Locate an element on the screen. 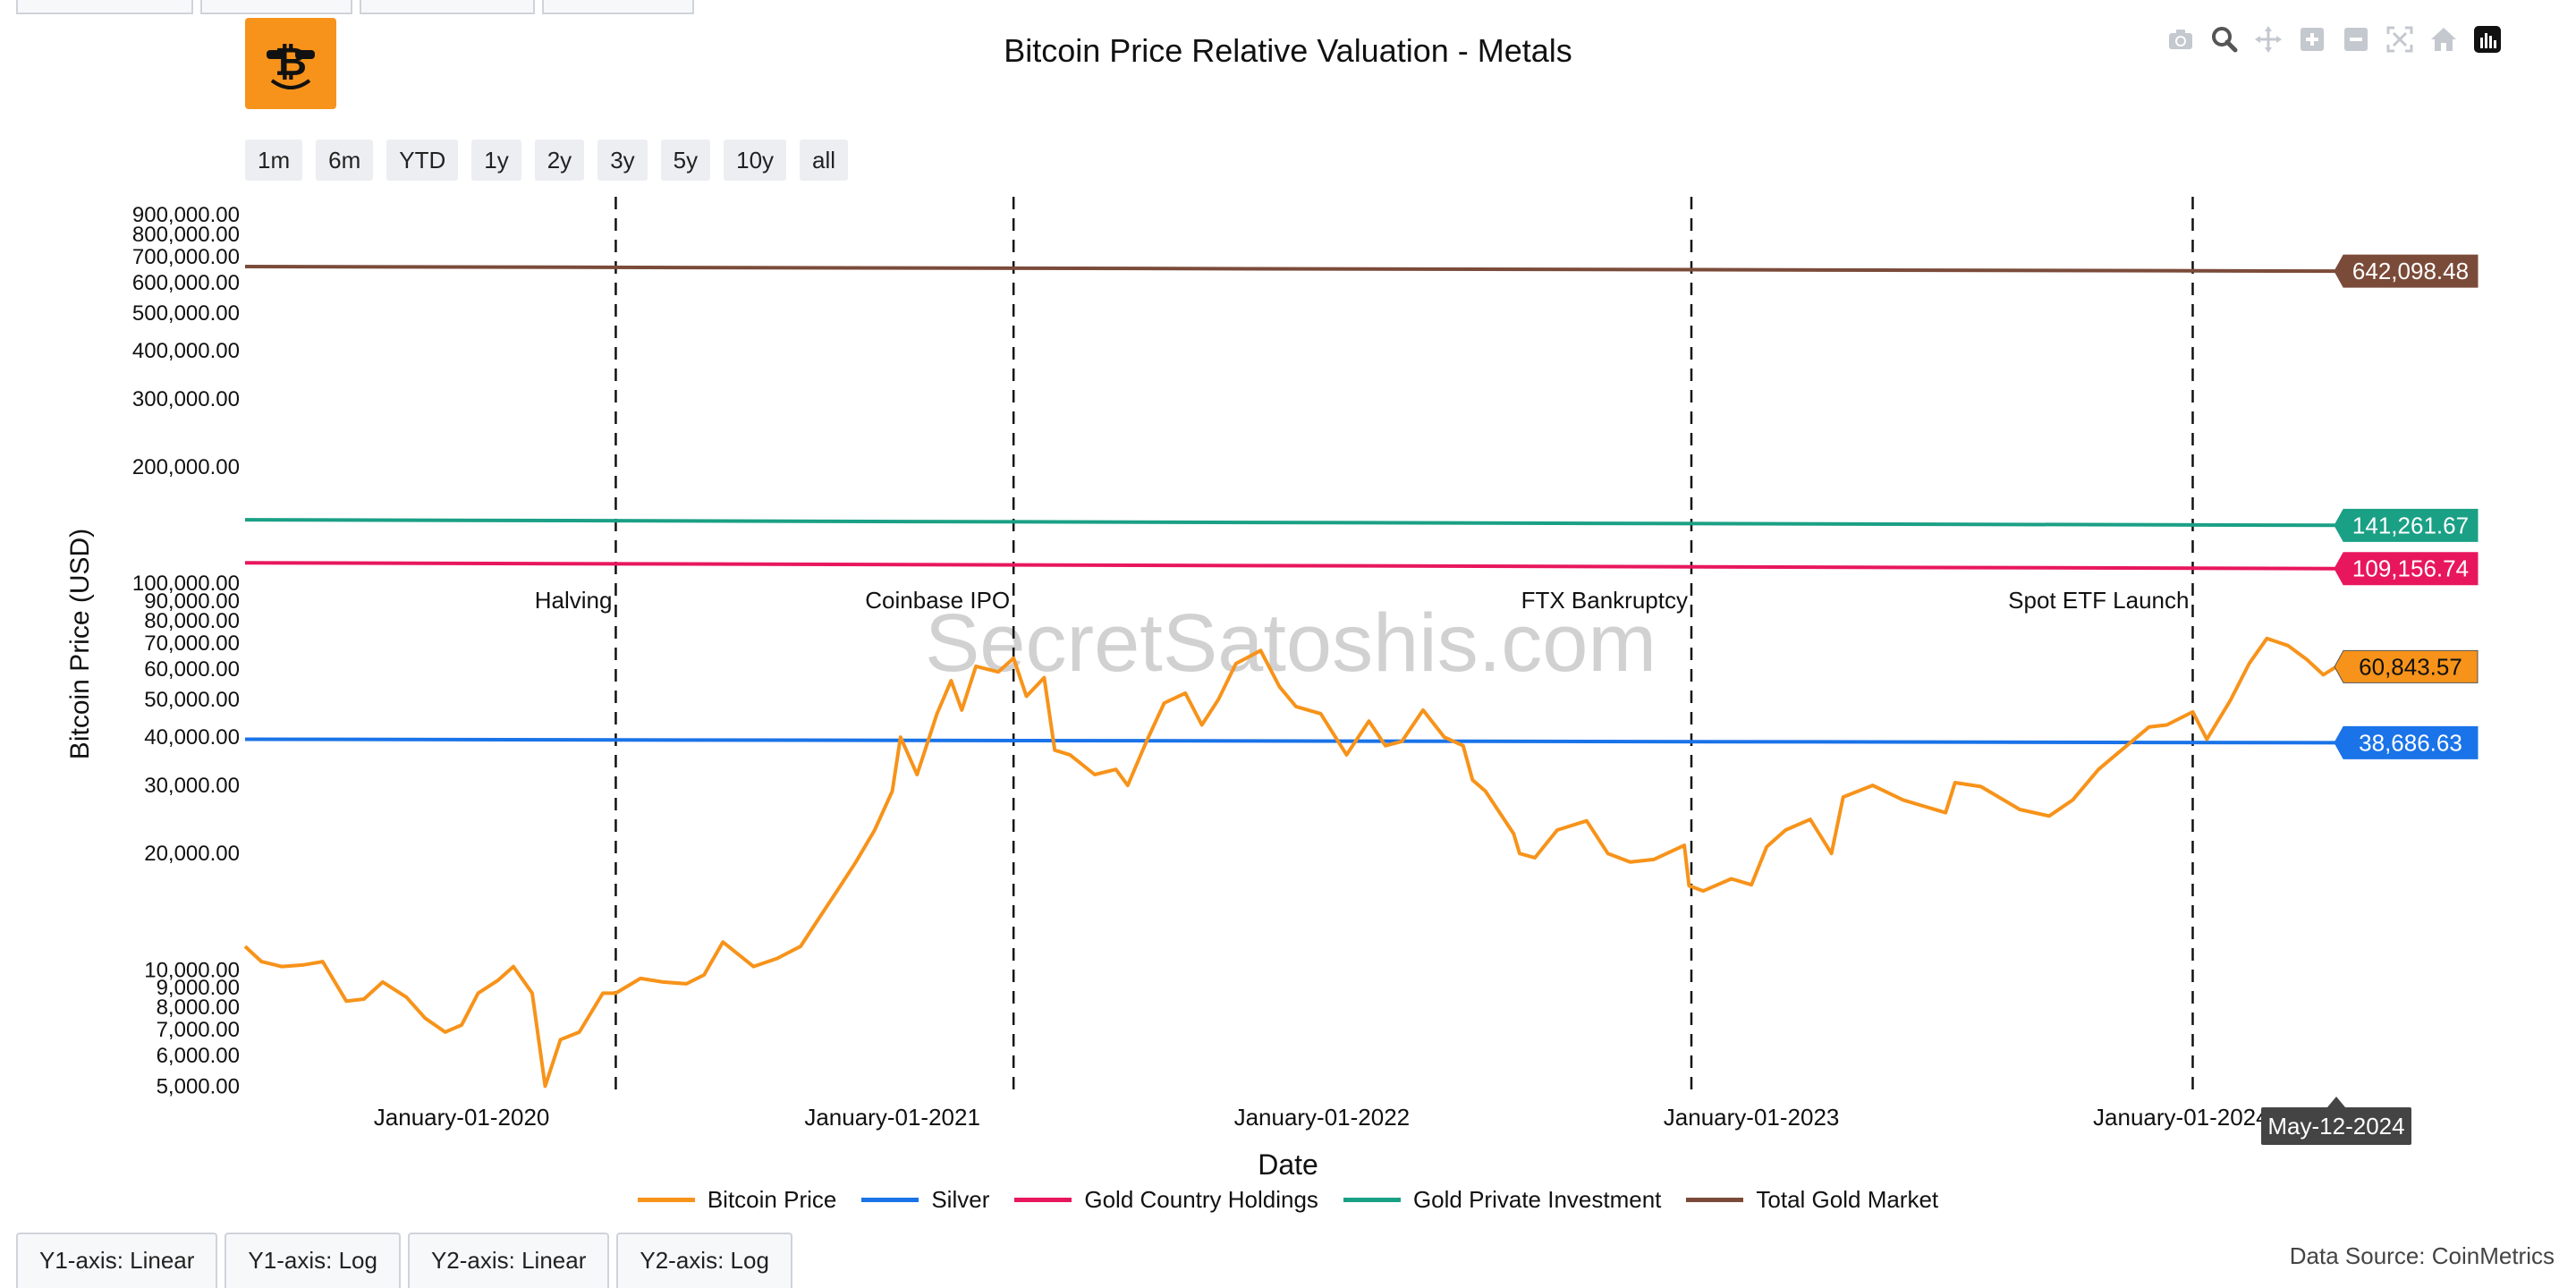  event-label: FTX Bankruptcy is located at coordinates (1604, 600).